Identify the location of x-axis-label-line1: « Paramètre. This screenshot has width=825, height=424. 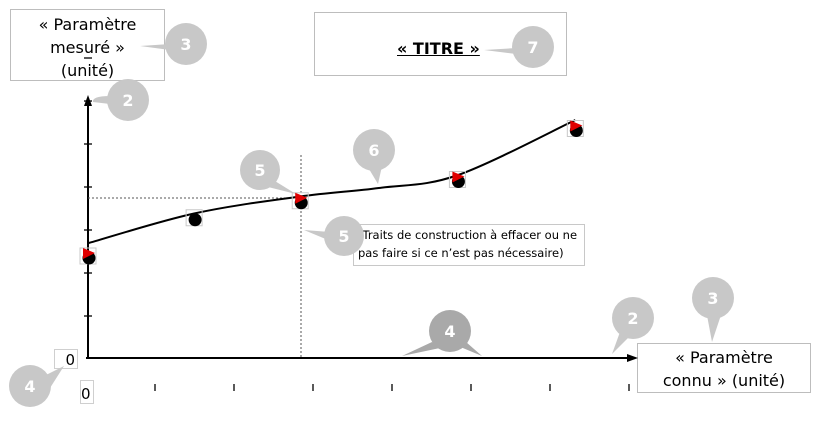
(724, 357).